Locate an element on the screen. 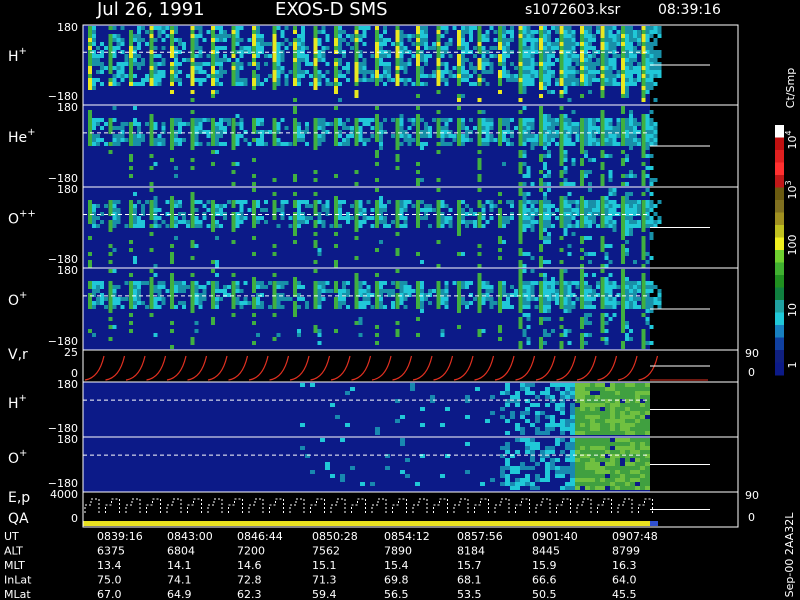 The height and width of the screenshot is (600, 800). colorbar-cell is located at coordinates (779, 206).